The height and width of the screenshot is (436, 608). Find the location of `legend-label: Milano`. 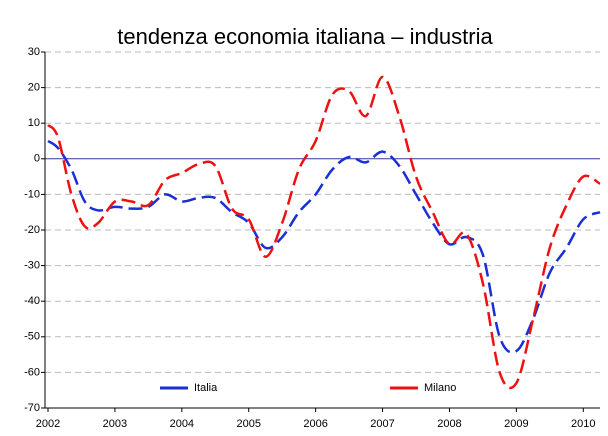

legend-label: Milano is located at coordinates (440, 388).